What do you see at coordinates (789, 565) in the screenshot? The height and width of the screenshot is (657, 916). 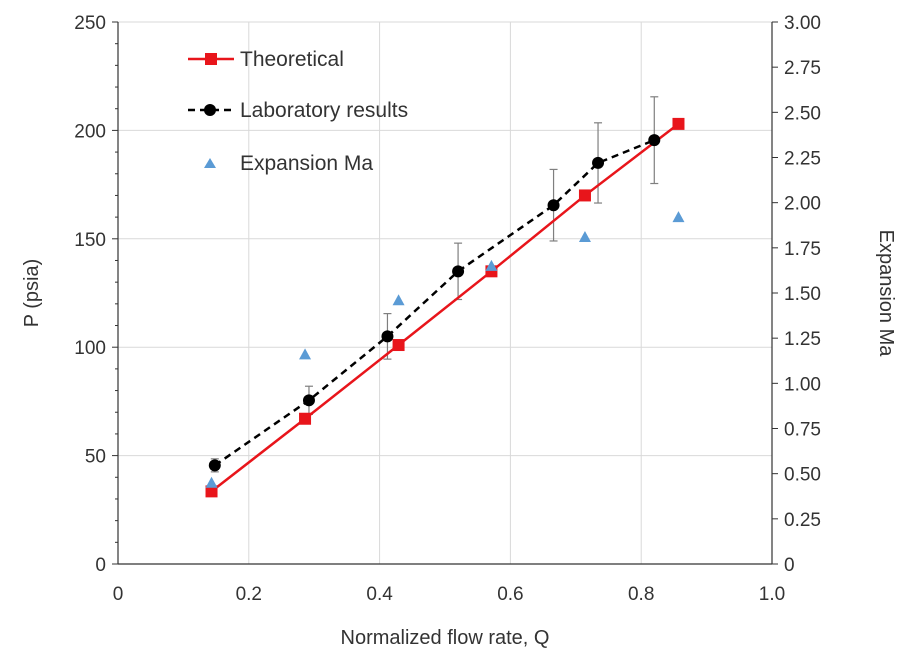 I see `y2-tick-label: 0` at bounding box center [789, 565].